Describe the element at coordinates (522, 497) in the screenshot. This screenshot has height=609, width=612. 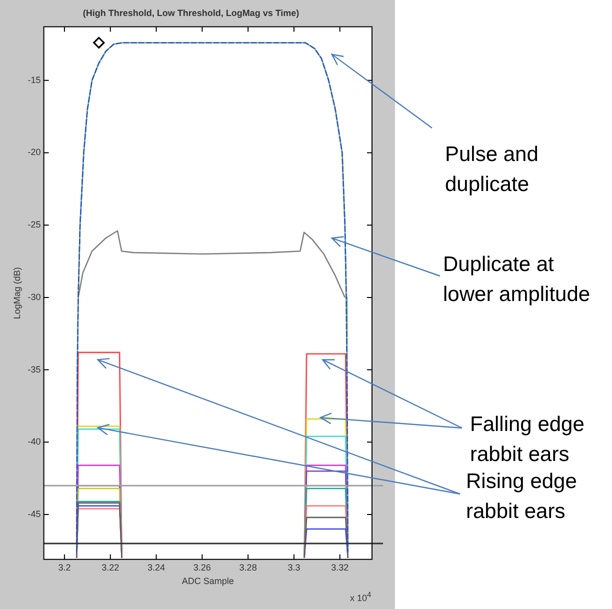
I see `text: Rising edge rabbit ears` at that location.